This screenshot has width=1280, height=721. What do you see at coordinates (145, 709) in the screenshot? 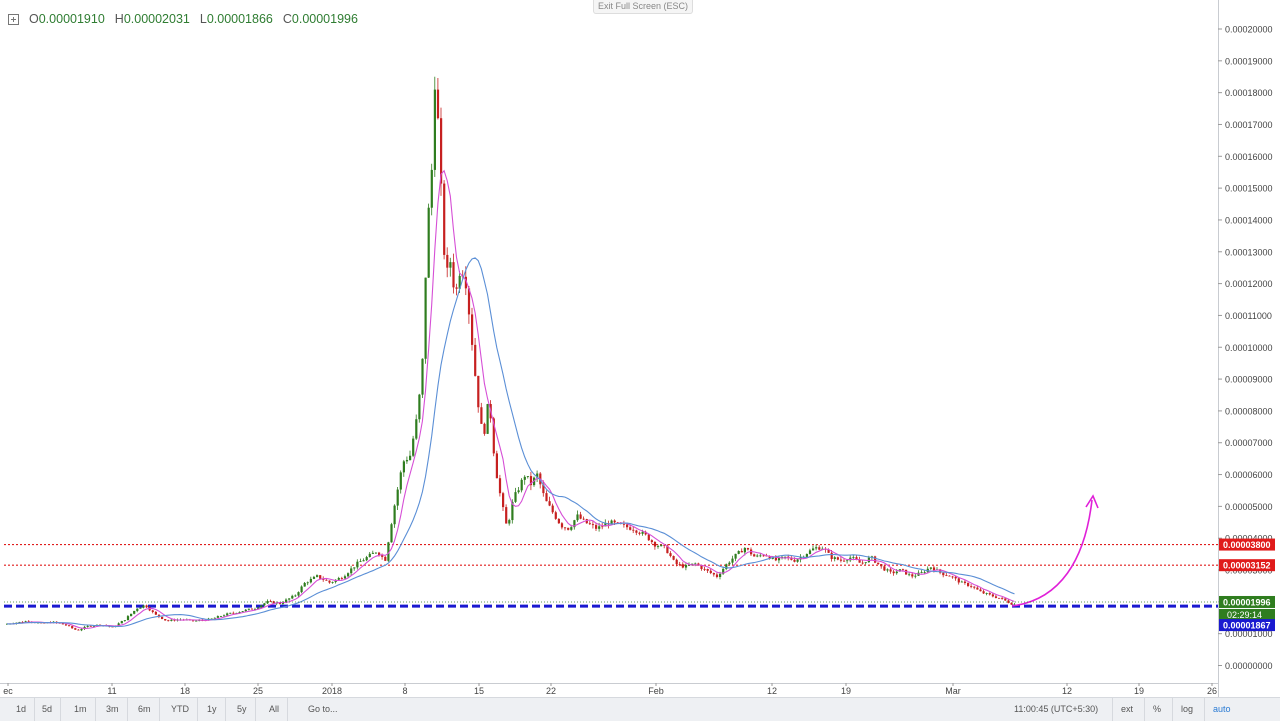
I see `timeframe-button-6m: 6m` at bounding box center [145, 709].